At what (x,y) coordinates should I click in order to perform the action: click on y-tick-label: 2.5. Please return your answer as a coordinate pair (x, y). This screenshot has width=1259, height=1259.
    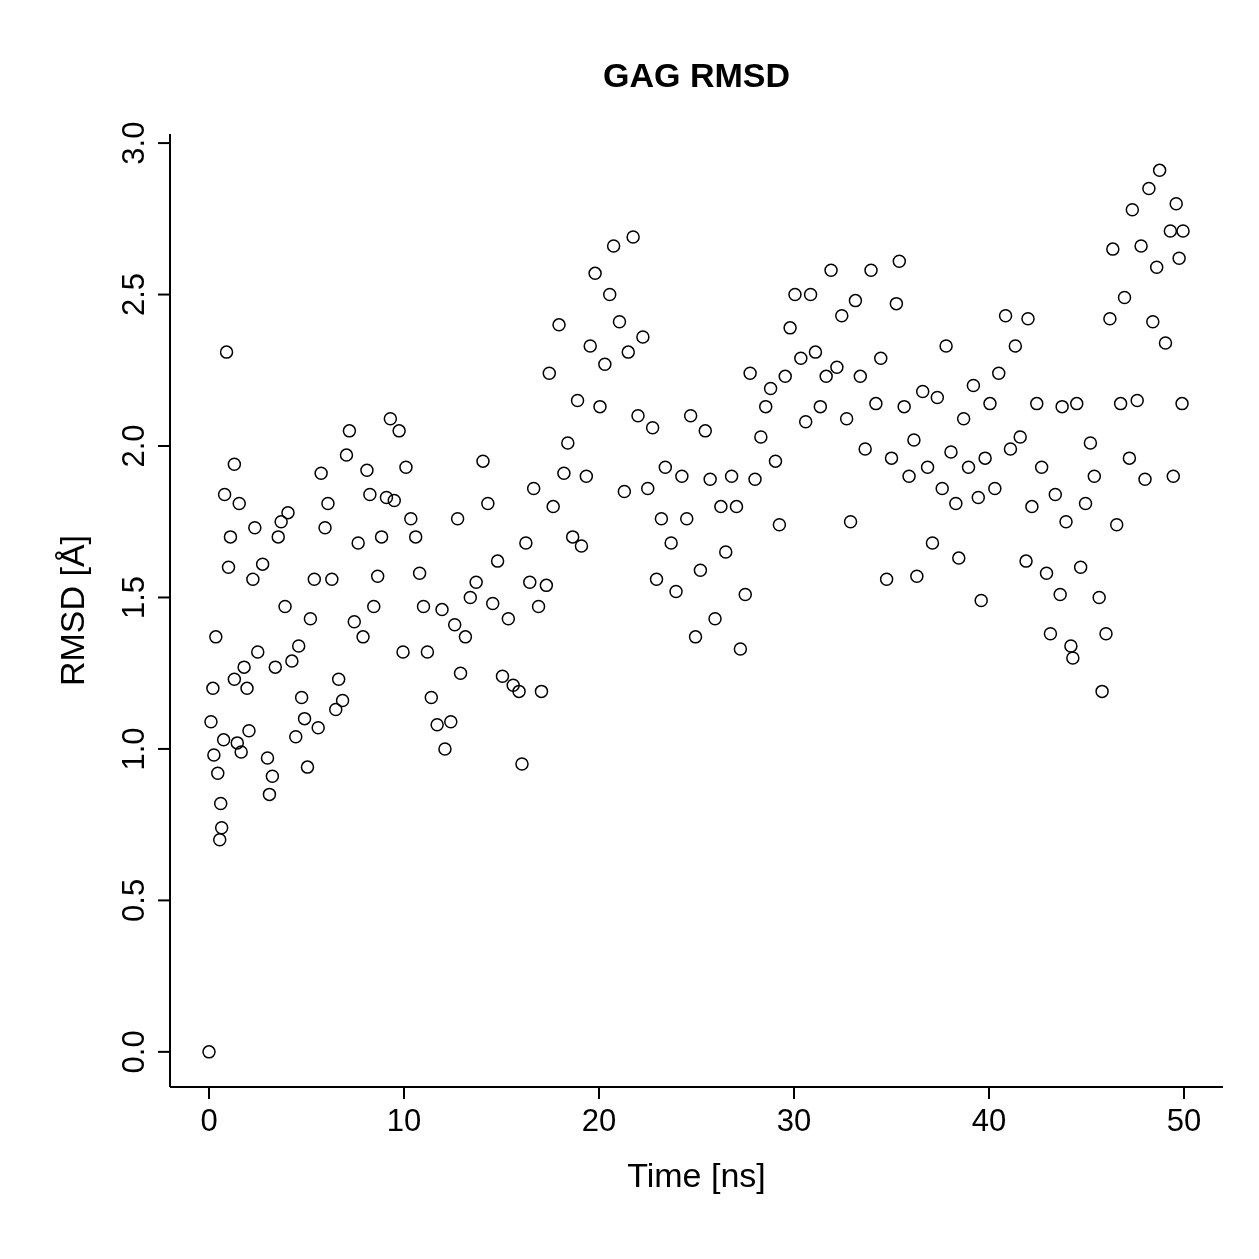
    Looking at the image, I should click on (133, 295).